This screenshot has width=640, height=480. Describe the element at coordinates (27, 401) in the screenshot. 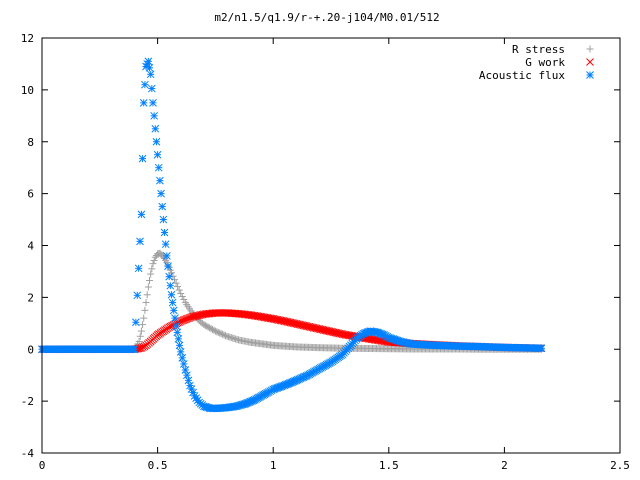

I see `y-tick-label: -2` at that location.